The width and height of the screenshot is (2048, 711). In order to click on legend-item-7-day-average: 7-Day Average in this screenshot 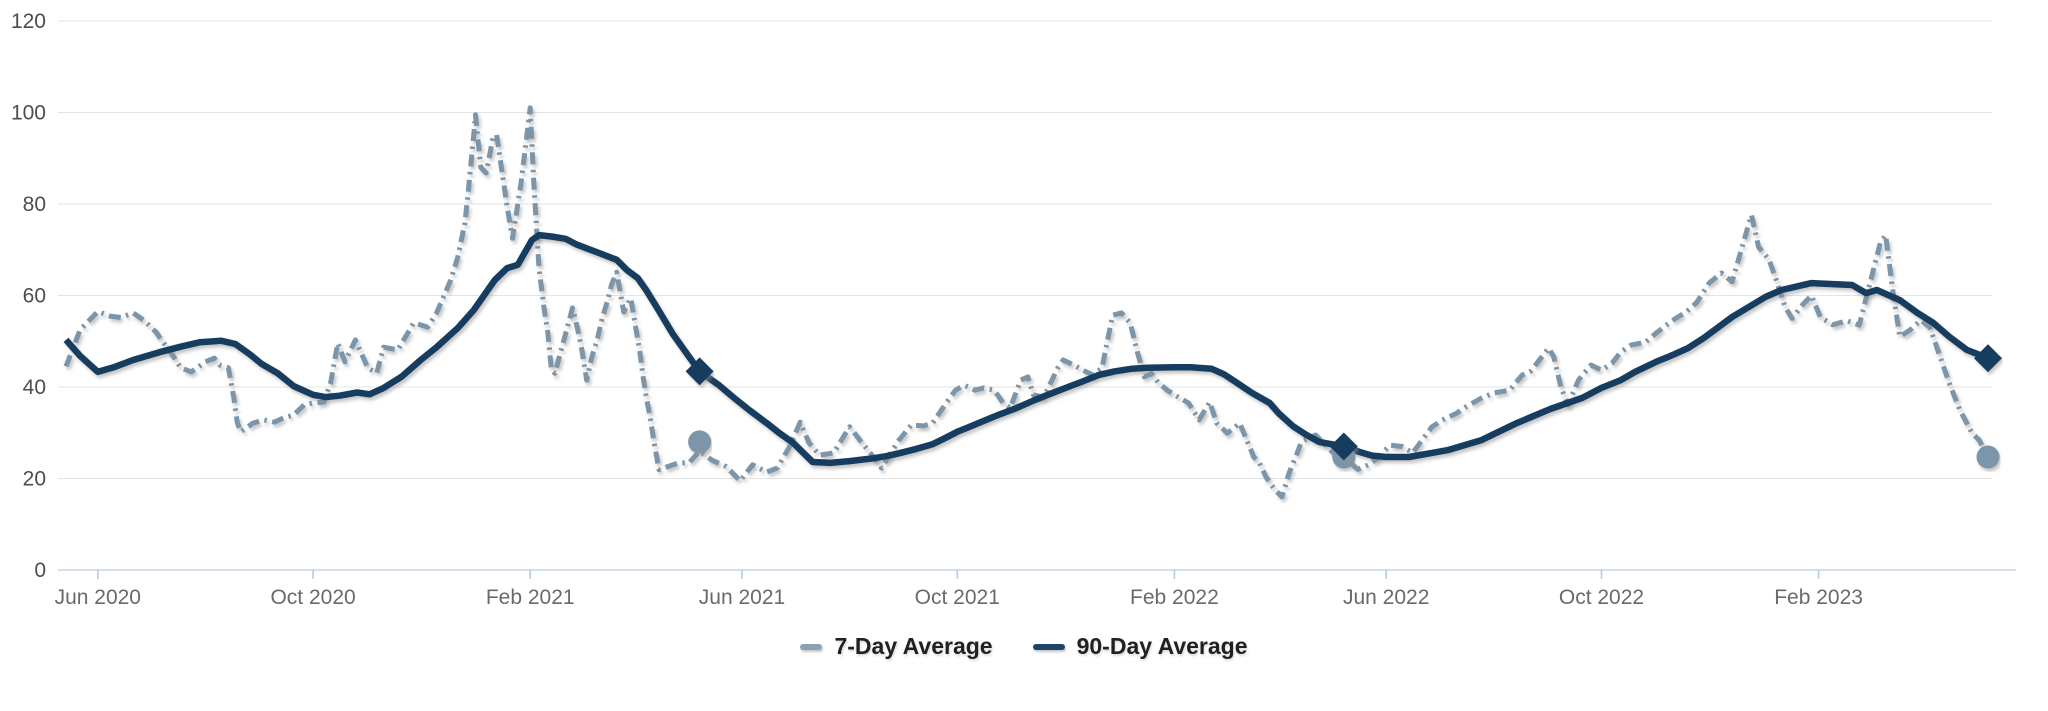, I will do `click(896, 646)`.